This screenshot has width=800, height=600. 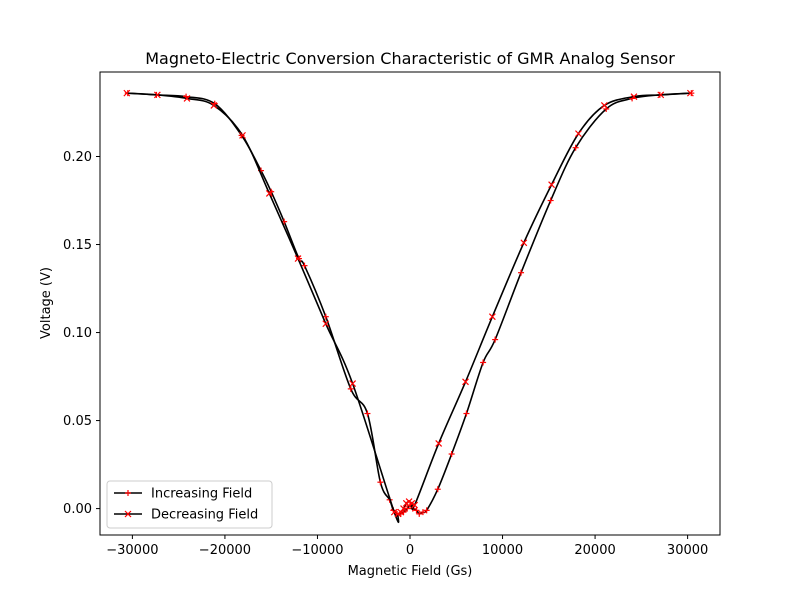 I want to click on x-axis-ticks: −30000 −20000 −10000 0 10000 20000 30000, so click(x=407, y=546).